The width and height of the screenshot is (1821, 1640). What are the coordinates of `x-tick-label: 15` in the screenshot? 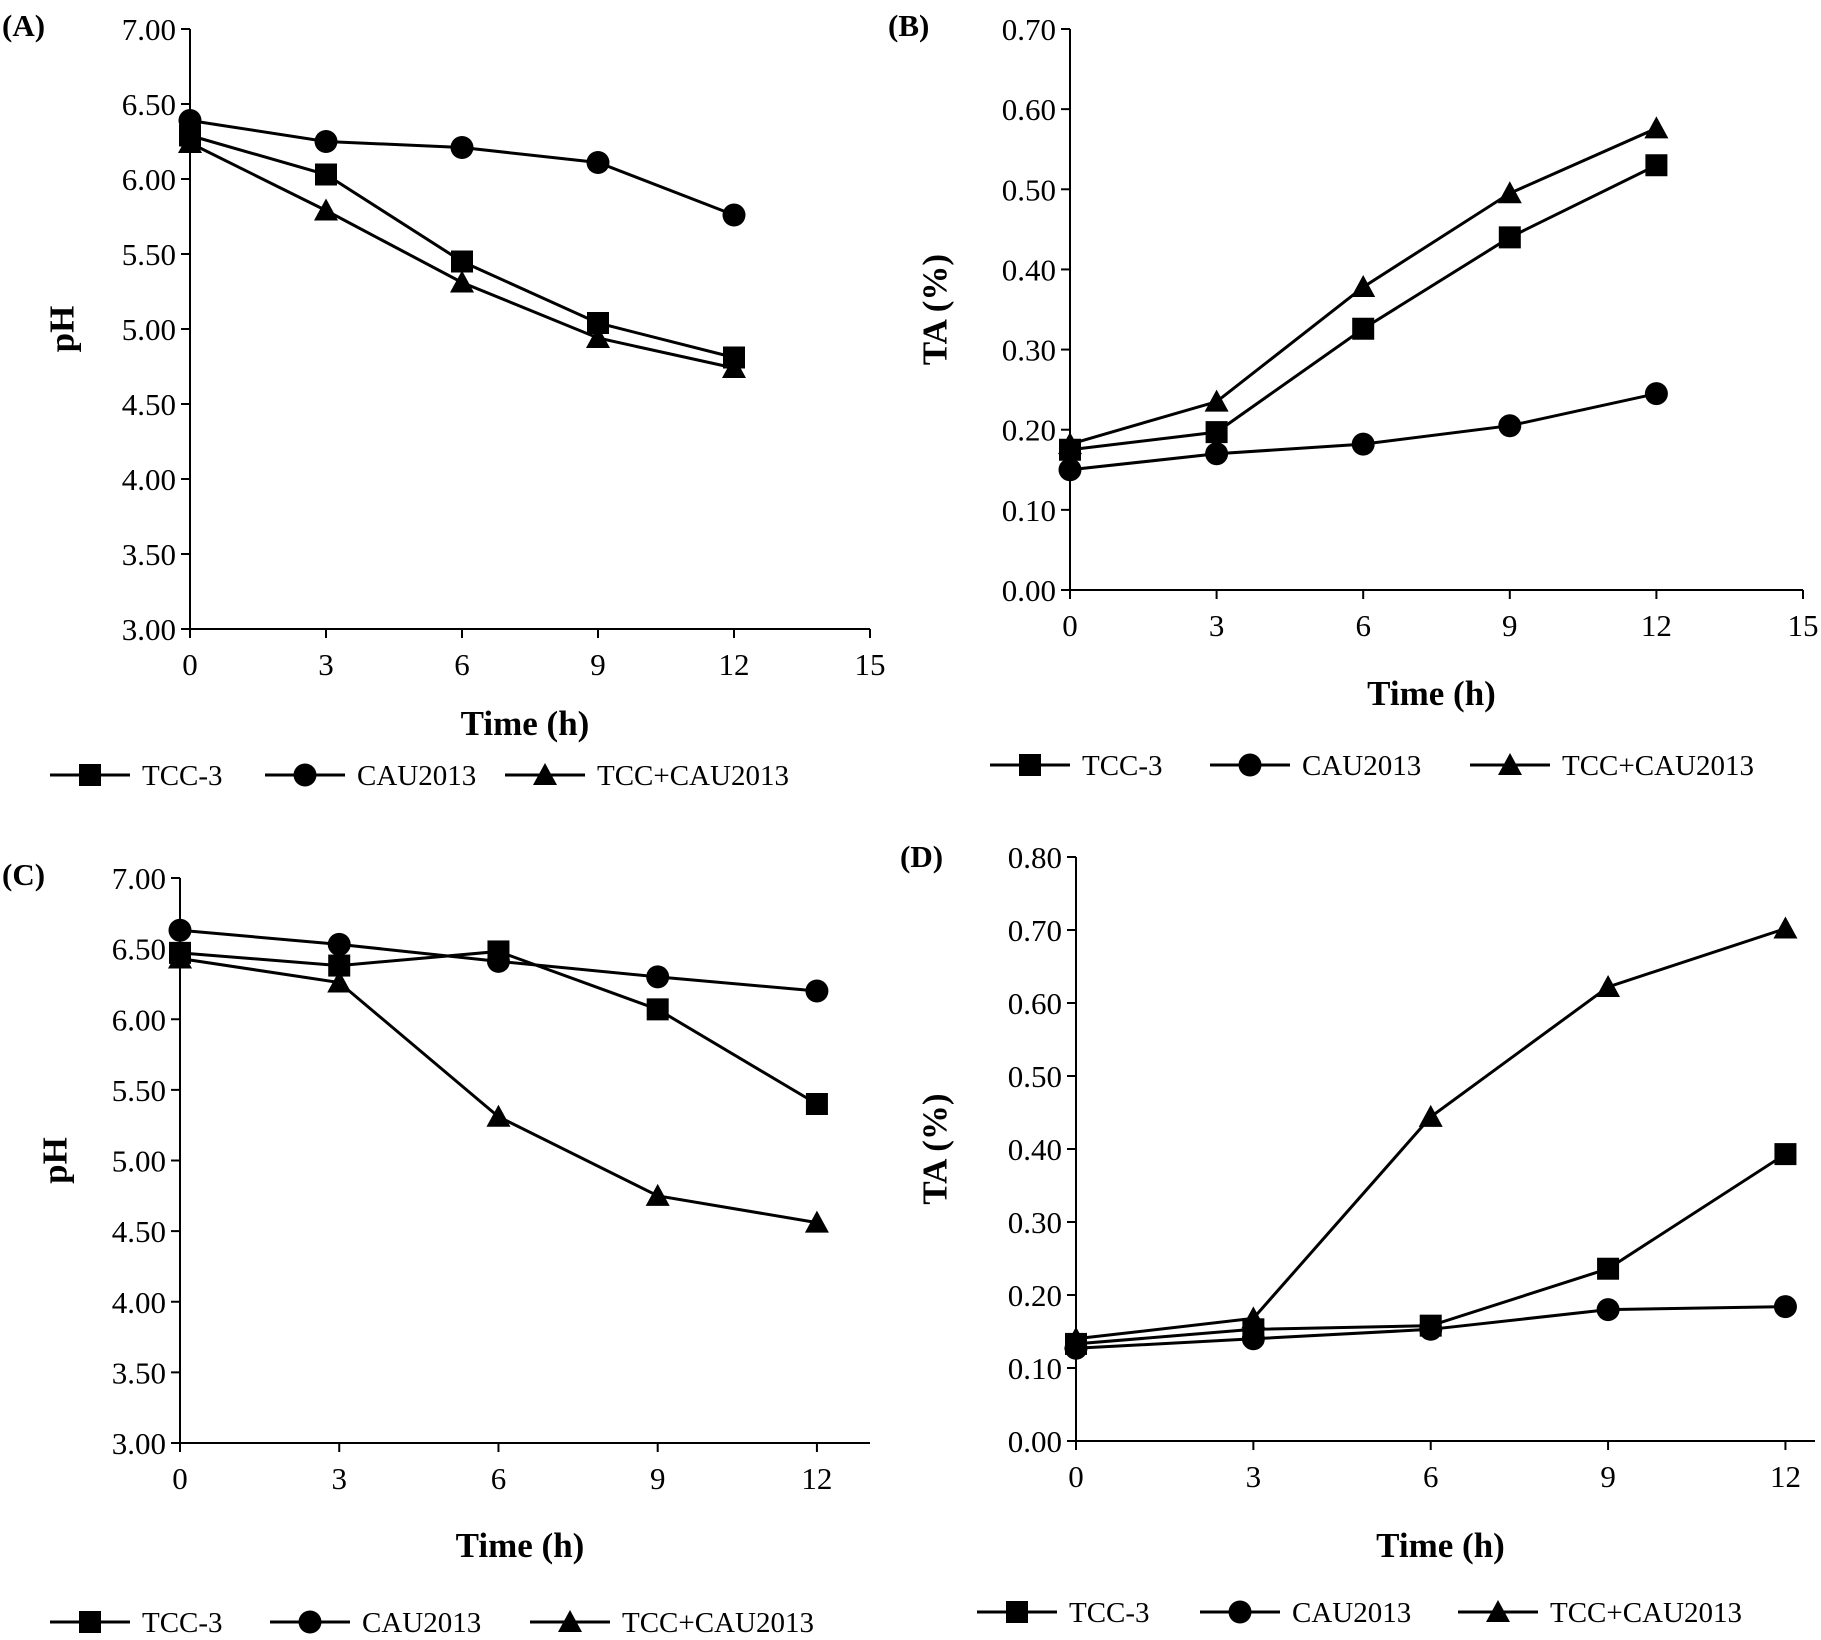 It's located at (1803, 625).